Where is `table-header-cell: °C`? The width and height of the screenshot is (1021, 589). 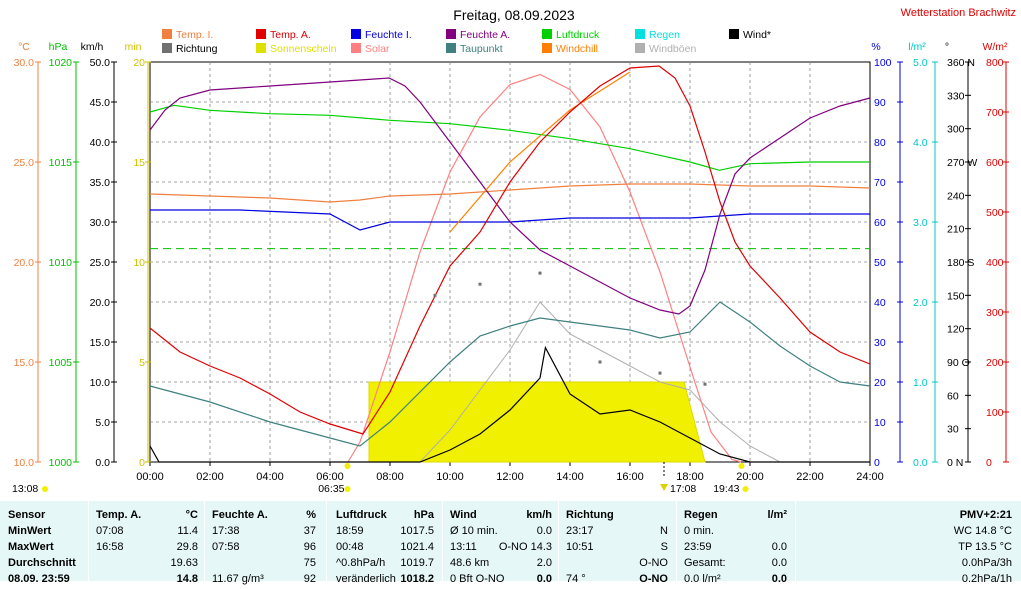
table-header-cell: °C is located at coordinates (191, 515).